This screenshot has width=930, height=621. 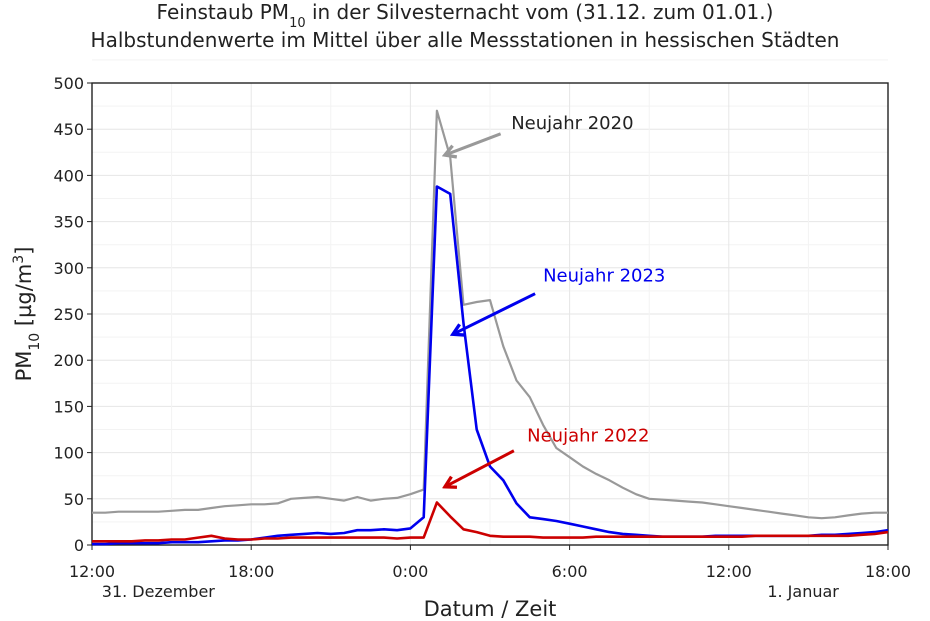 I want to click on y-tick-label: 500, so click(x=68, y=83).